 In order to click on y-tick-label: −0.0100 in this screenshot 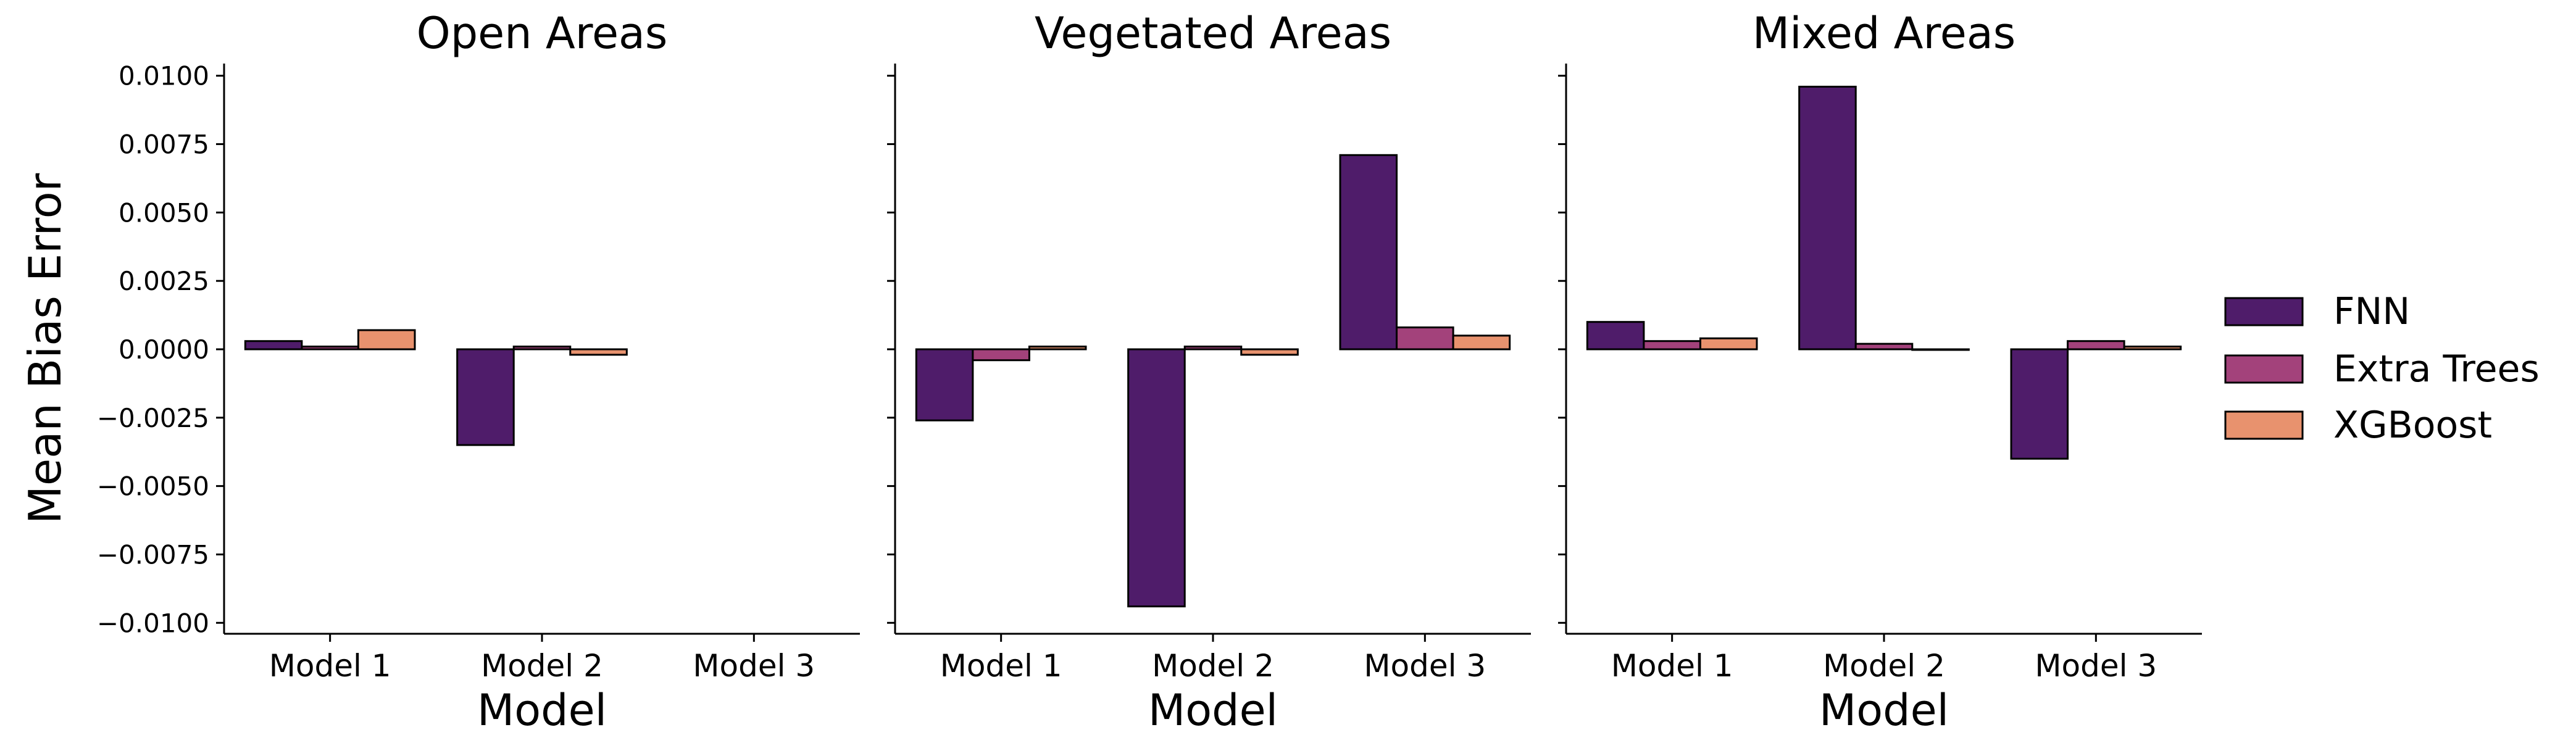, I will do `click(153, 623)`.